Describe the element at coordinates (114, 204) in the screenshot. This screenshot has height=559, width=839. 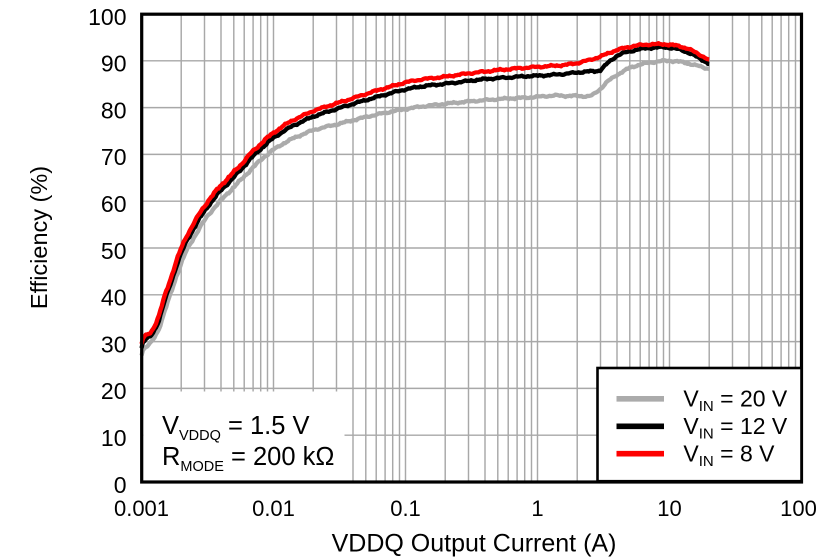
I see `svg-text: 60` at that location.